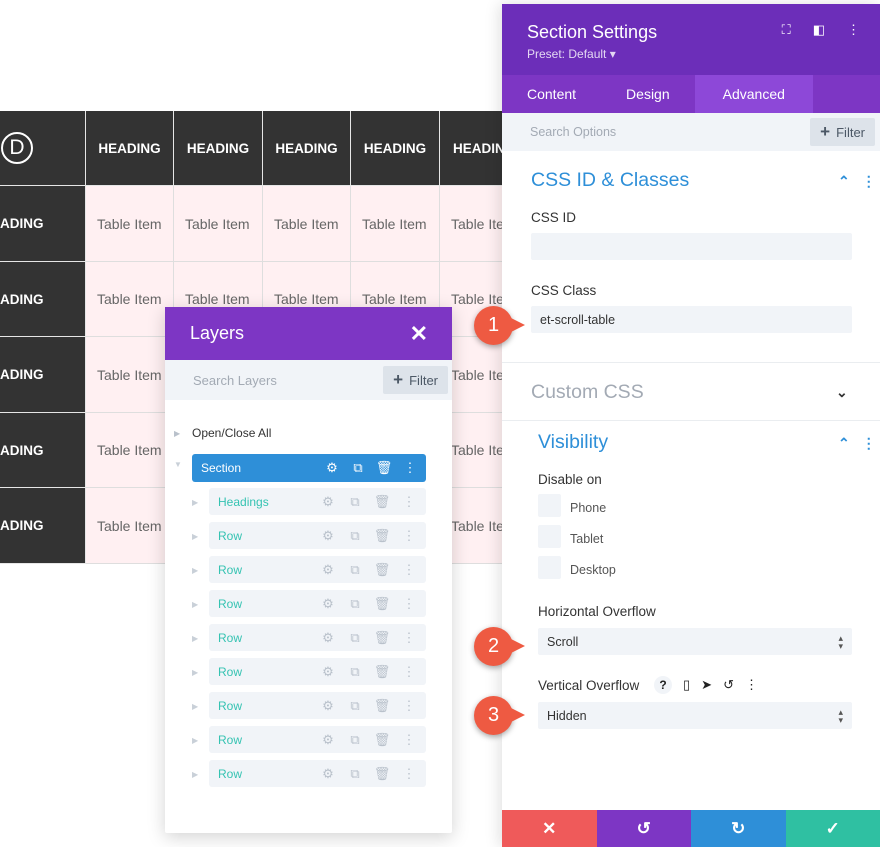 The image size is (880, 847). I want to click on layers-search-input: Search Layers, so click(235, 380).